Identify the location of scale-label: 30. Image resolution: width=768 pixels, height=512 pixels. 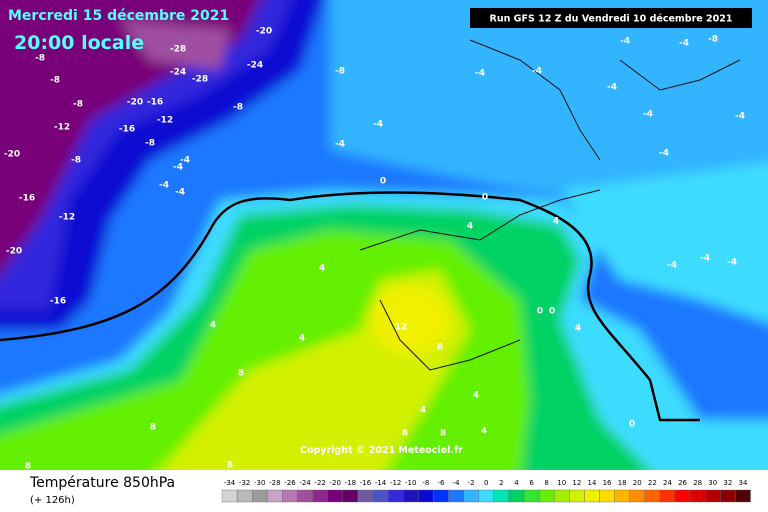
(712, 483).